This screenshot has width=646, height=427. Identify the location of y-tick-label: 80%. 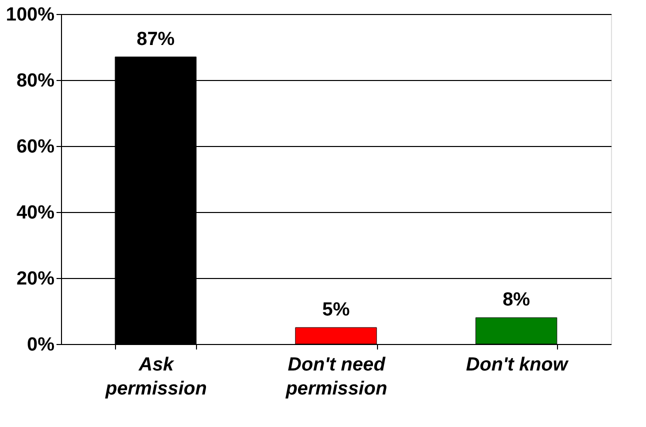
(35, 81).